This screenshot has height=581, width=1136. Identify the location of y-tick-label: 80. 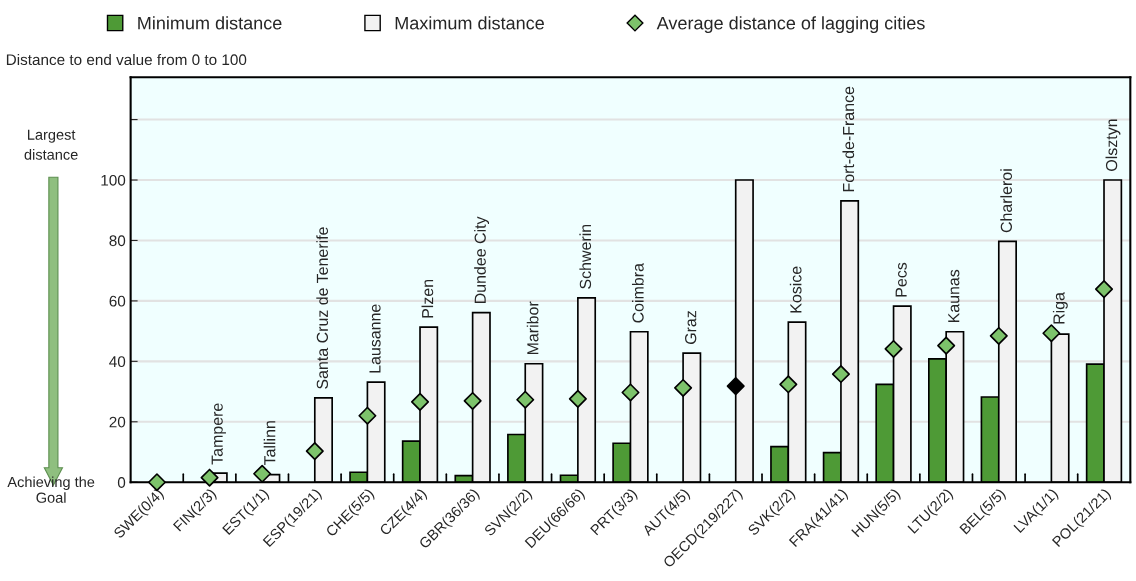
(117, 241).